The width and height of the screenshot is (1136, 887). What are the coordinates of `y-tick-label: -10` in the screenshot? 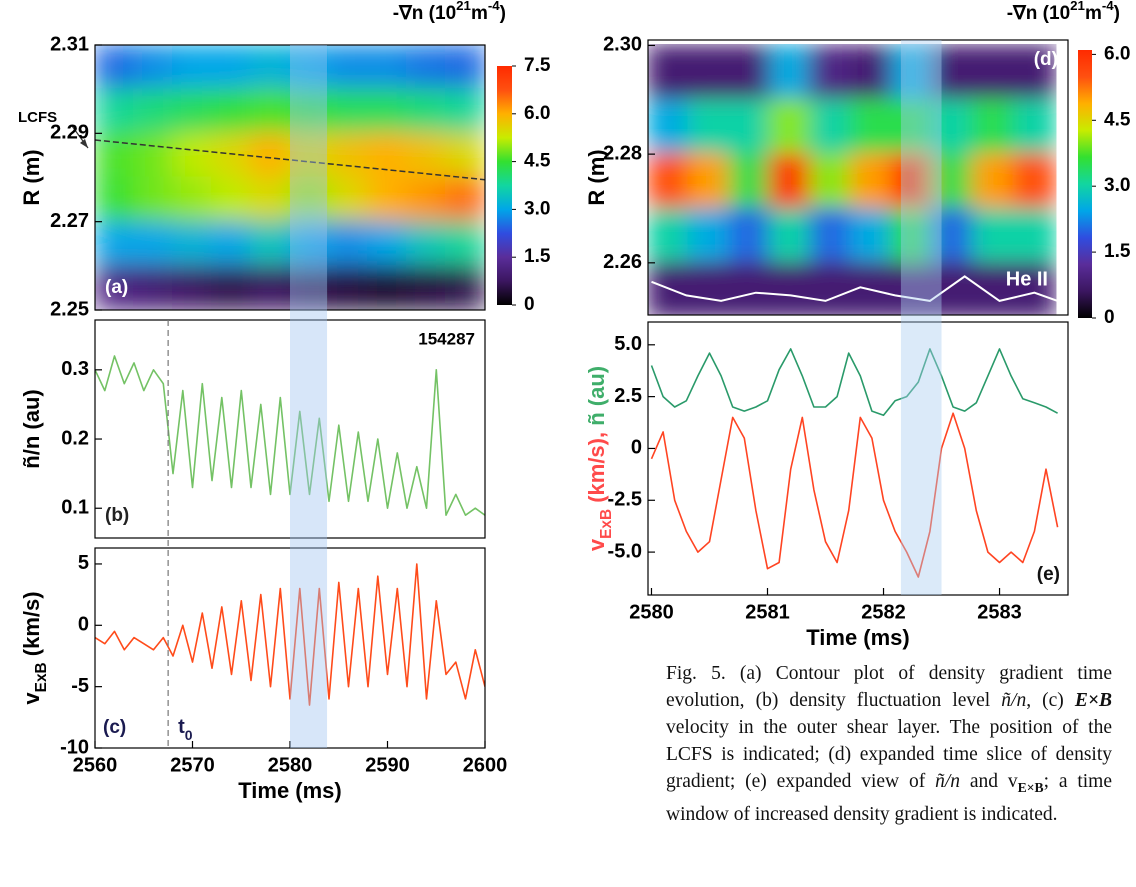 It's located at (74, 747).